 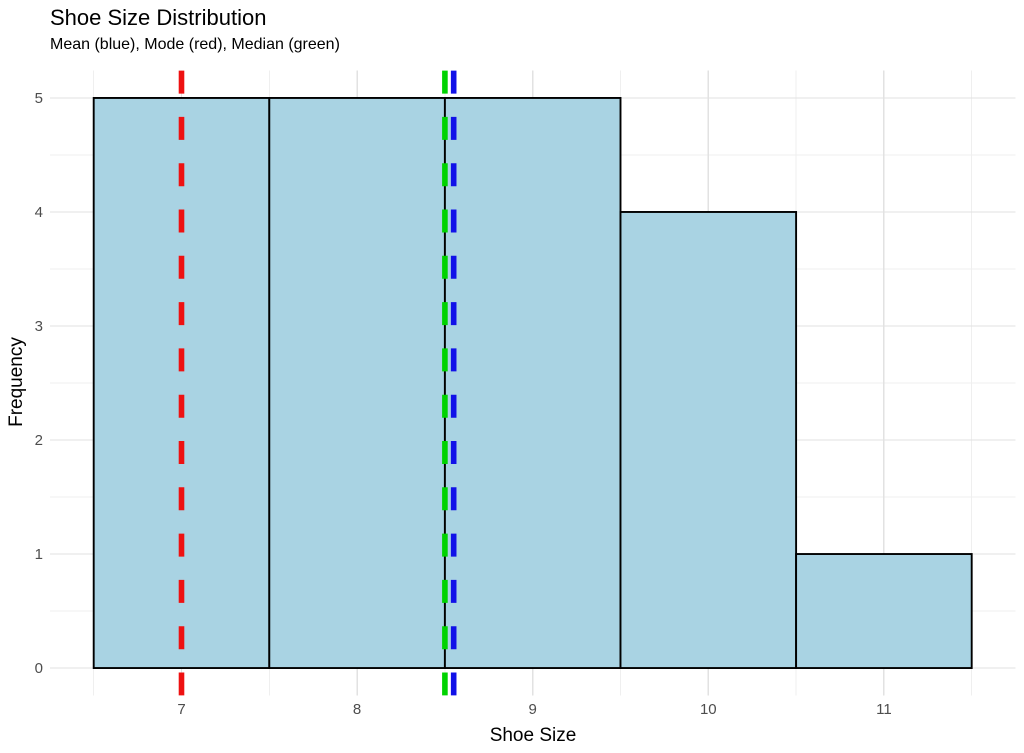 I want to click on chart-subtitle: Mean (blue), Mode (red), Median (green), so click(x=195, y=44).